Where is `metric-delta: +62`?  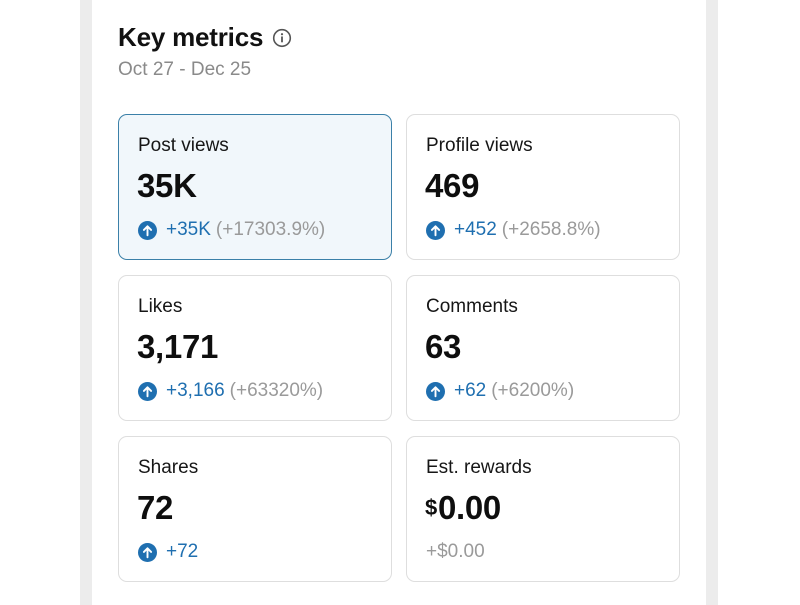
metric-delta: +62 is located at coordinates (470, 390).